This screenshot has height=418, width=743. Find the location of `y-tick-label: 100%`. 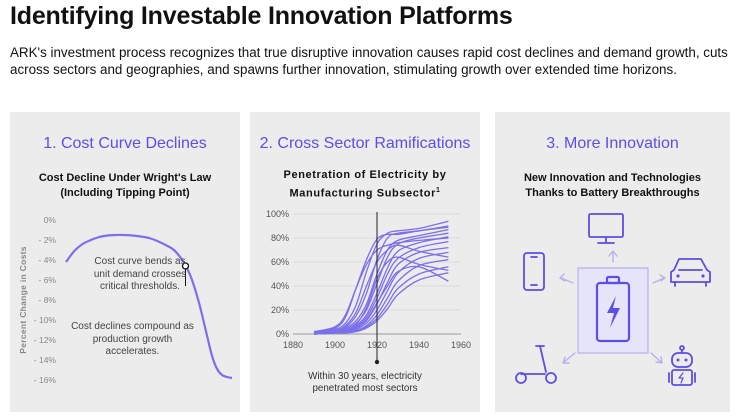

y-tick-label: 100% is located at coordinates (277, 214).